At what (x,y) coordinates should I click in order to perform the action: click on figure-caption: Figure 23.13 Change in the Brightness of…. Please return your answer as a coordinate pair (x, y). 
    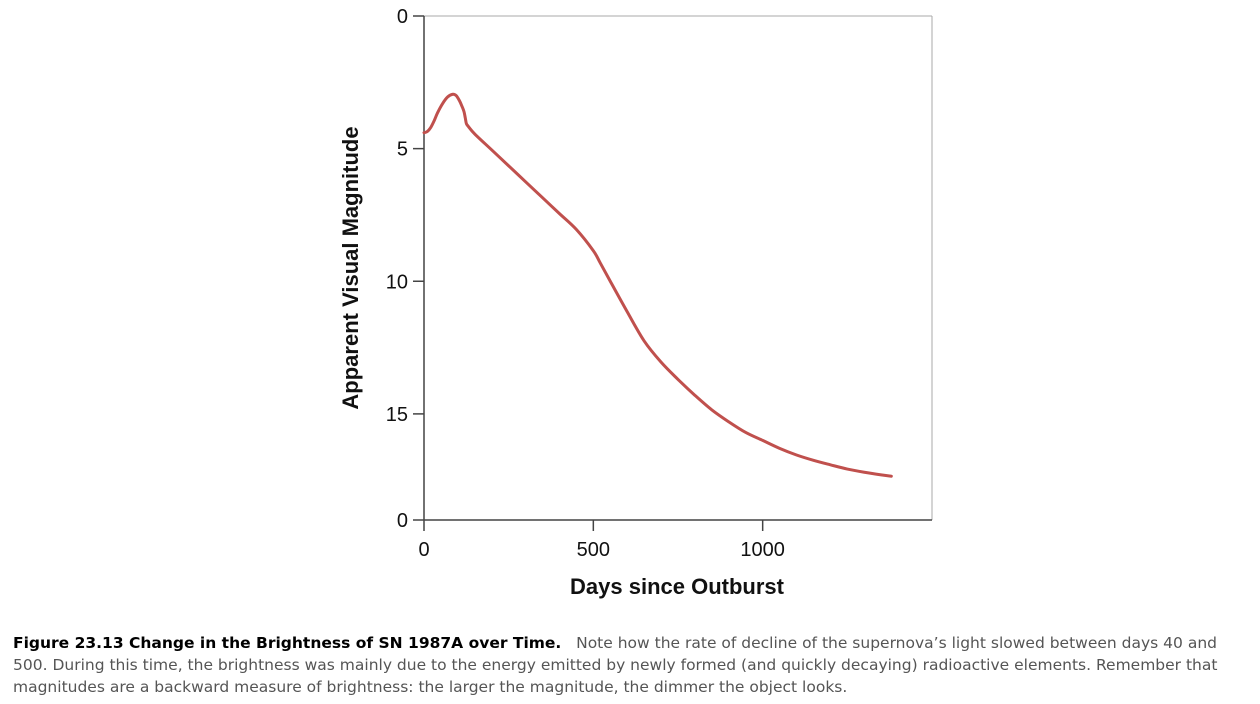
    Looking at the image, I should click on (633, 665).